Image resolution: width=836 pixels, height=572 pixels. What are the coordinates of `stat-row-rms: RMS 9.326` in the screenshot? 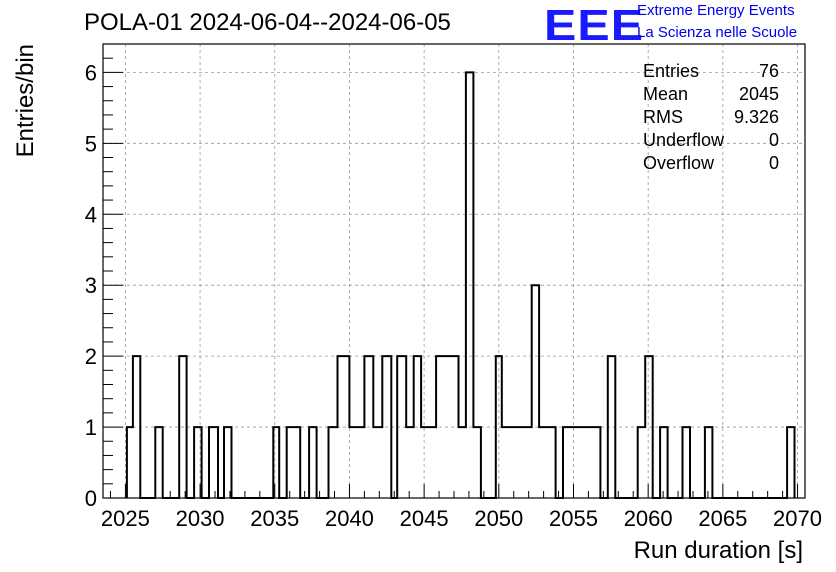 It's located at (711, 117).